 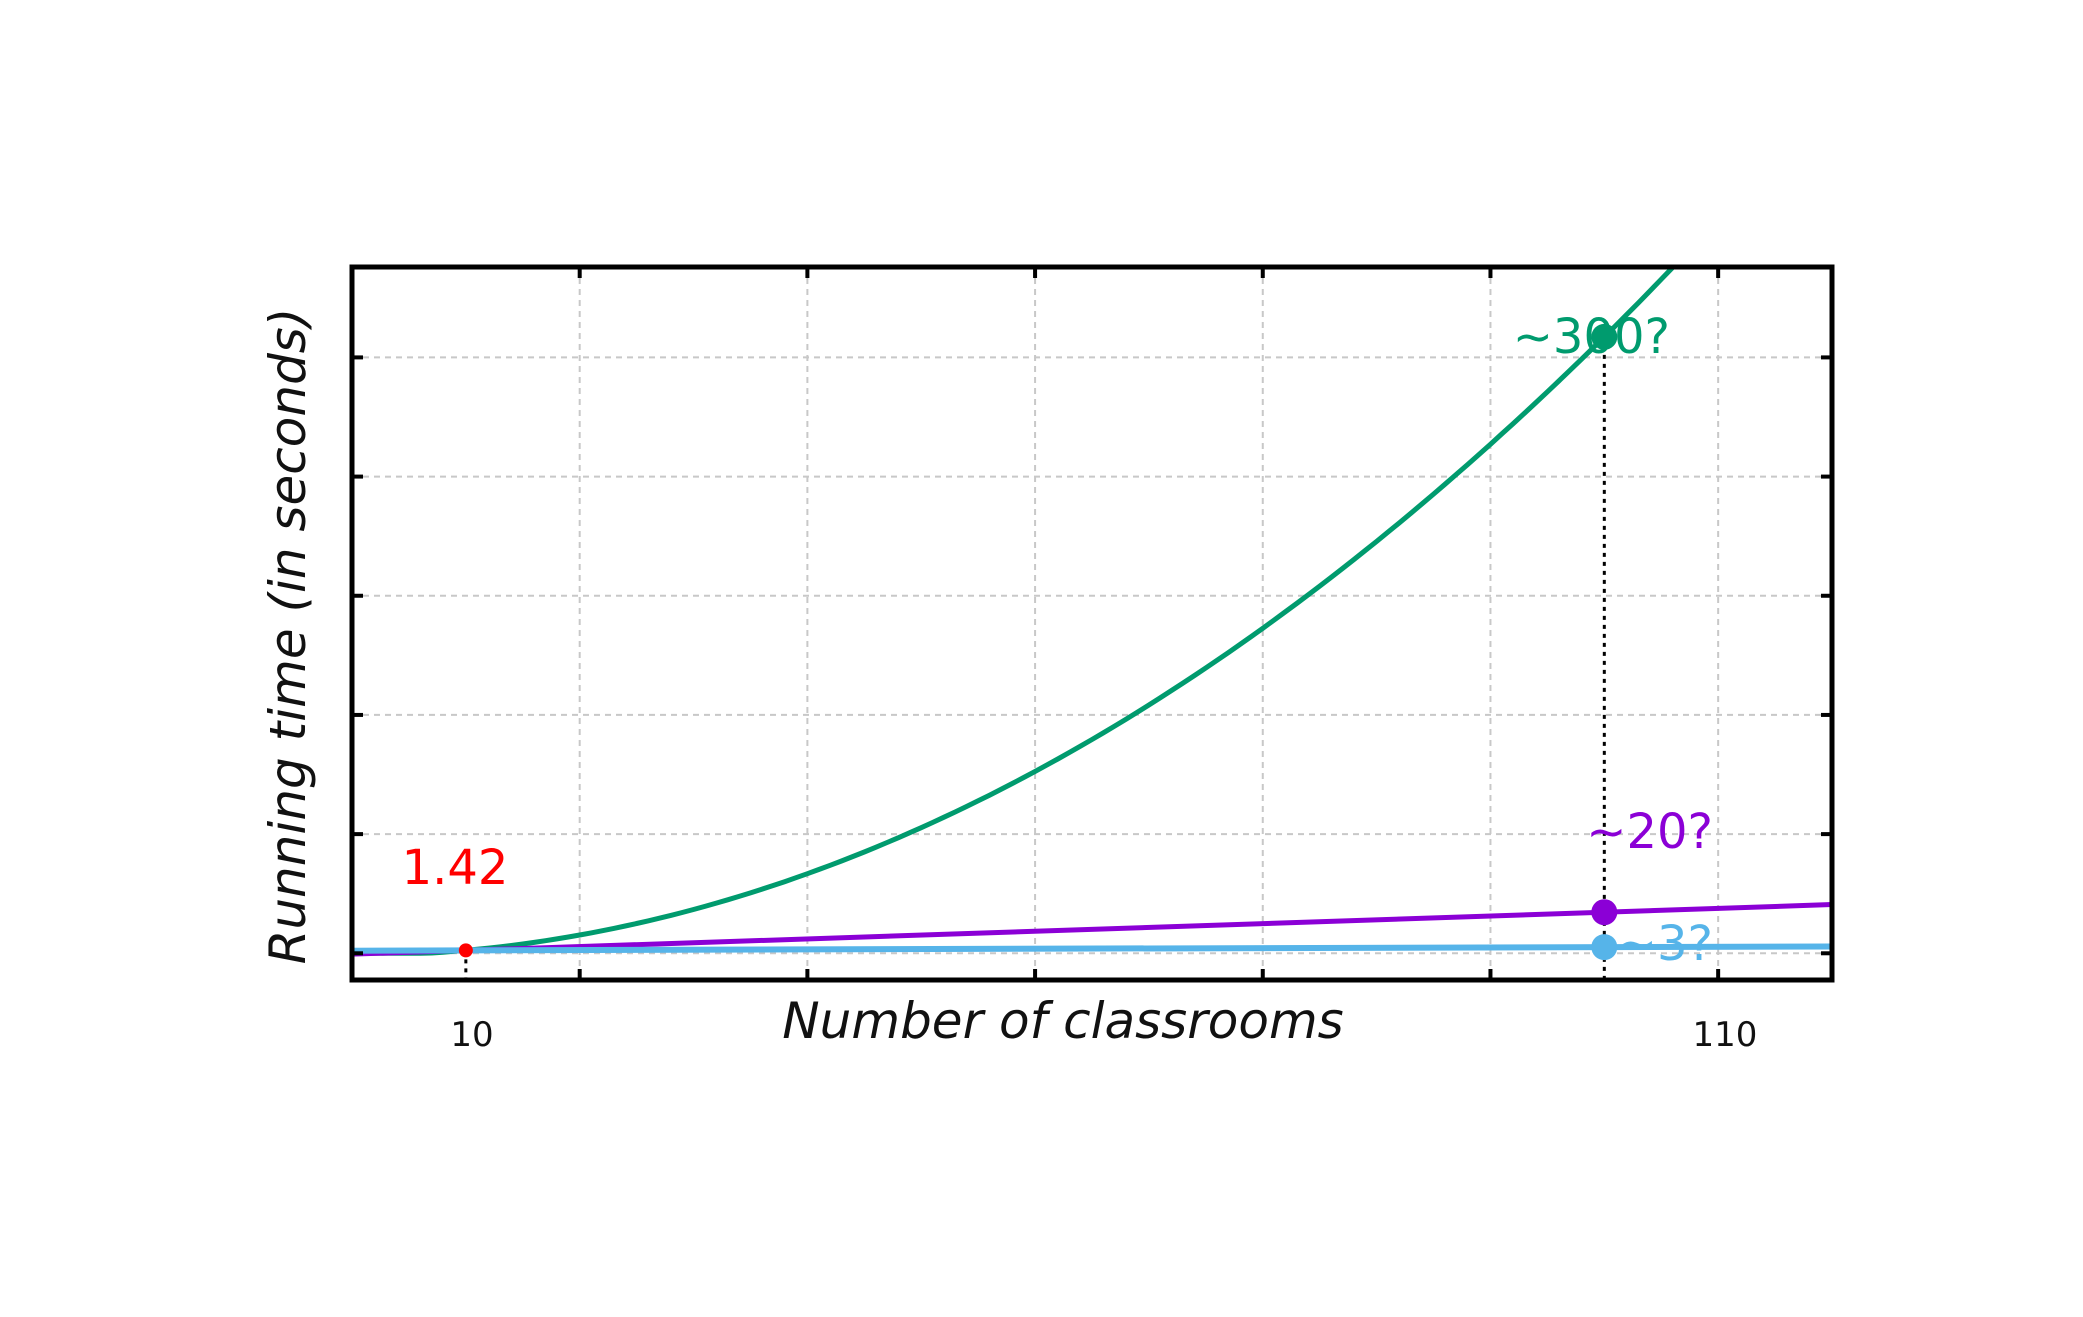 I want to click on y-axis-title: Running time (in seconds), so click(x=288, y=636).